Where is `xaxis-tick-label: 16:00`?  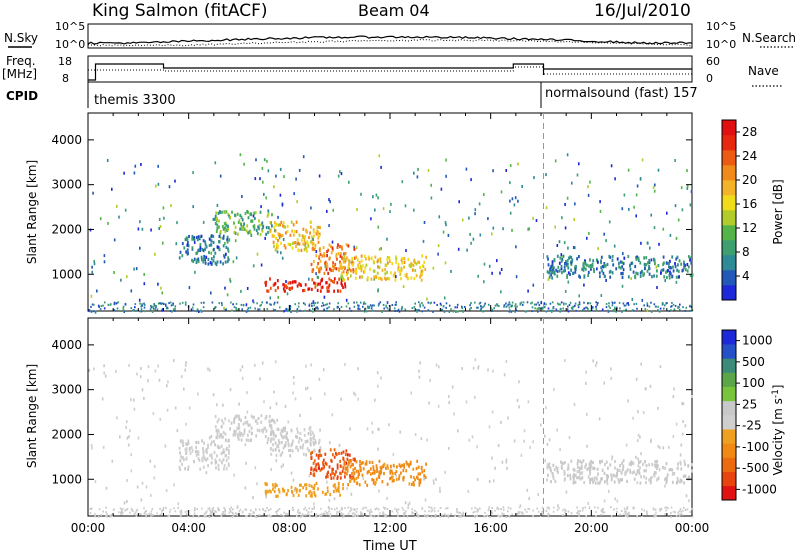 xaxis-tick-label: 16:00 is located at coordinates (490, 528).